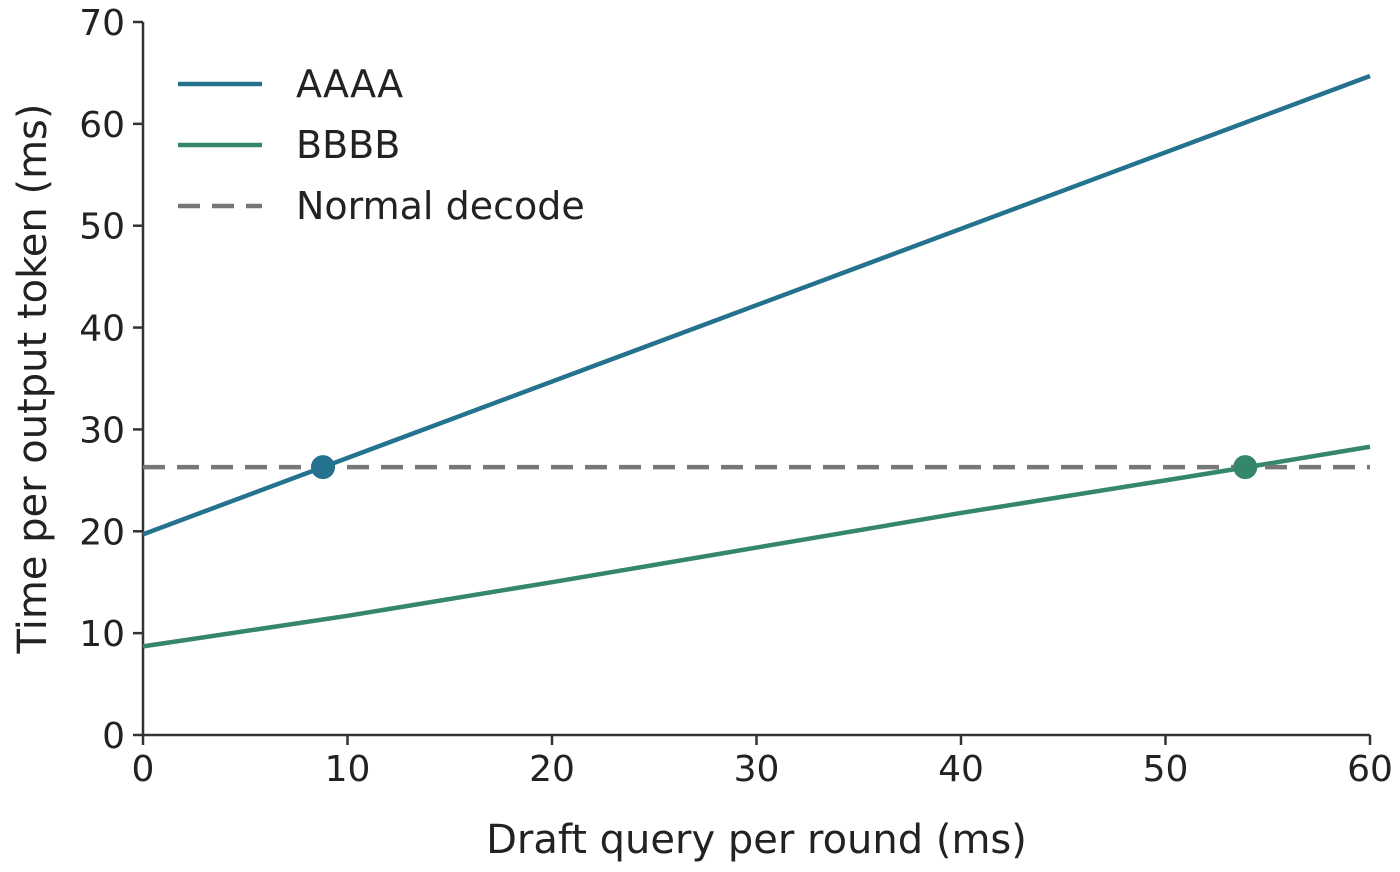 The image size is (1400, 872). I want to click on intersection-marker-aaaa, so click(322, 467).